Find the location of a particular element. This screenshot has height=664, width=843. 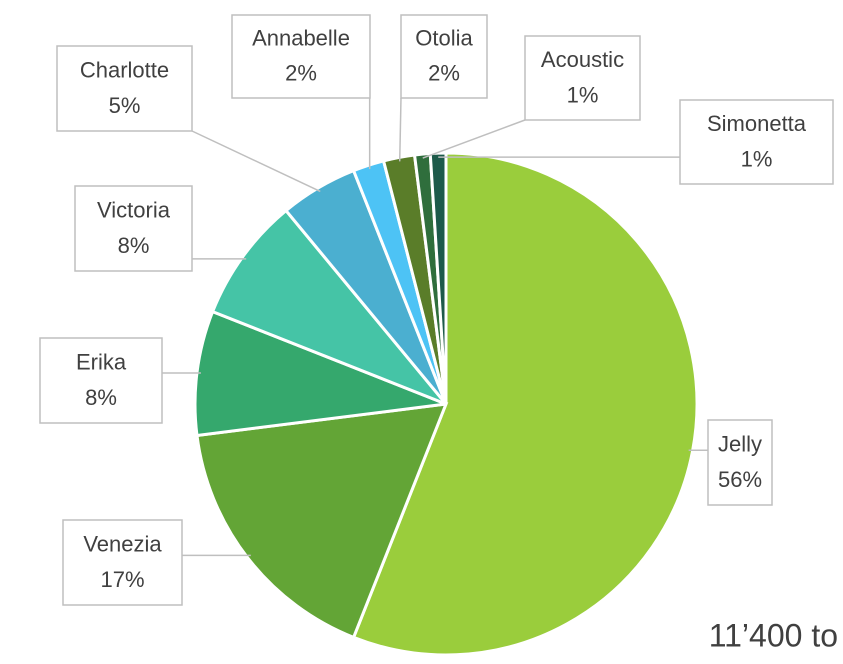

slice-name: Victoria is located at coordinates (134, 209).